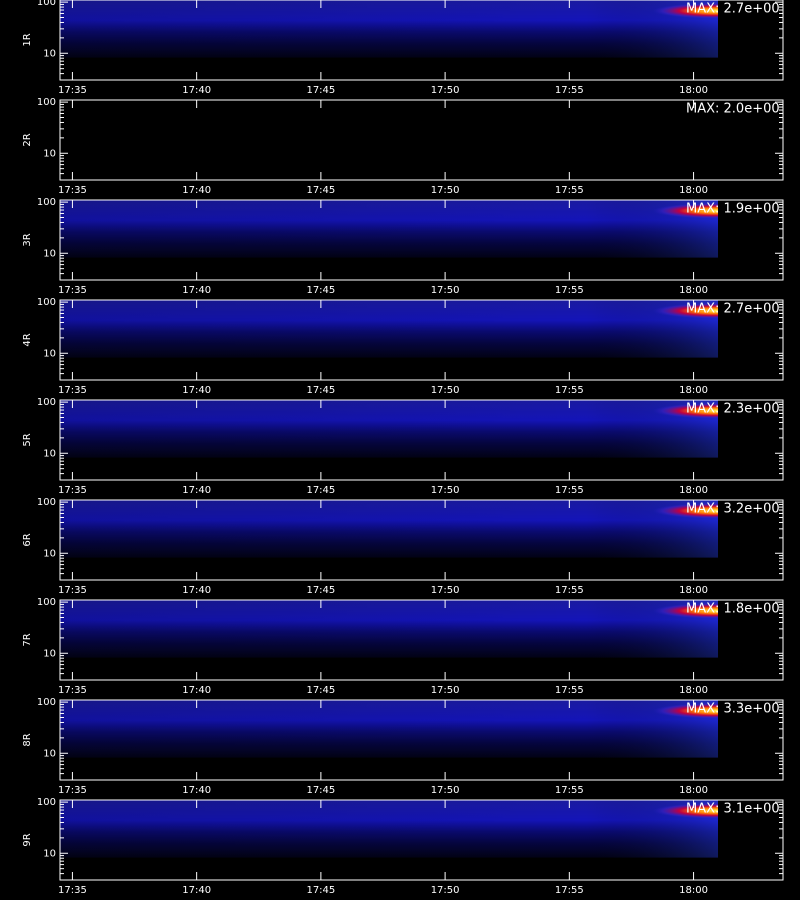  What do you see at coordinates (27, 739) in the screenshot?
I see `y-axis-label: 8R` at bounding box center [27, 739].